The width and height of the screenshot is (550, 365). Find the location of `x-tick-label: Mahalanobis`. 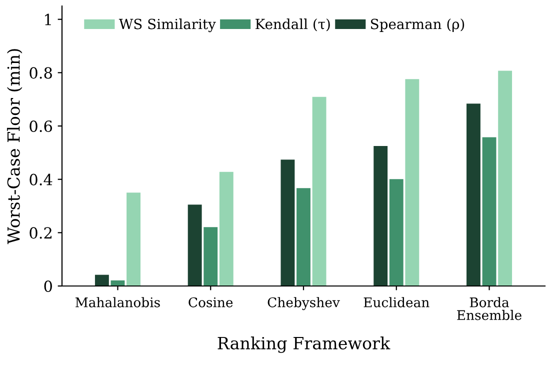

x-tick-label: Mahalanobis is located at coordinates (118, 302).